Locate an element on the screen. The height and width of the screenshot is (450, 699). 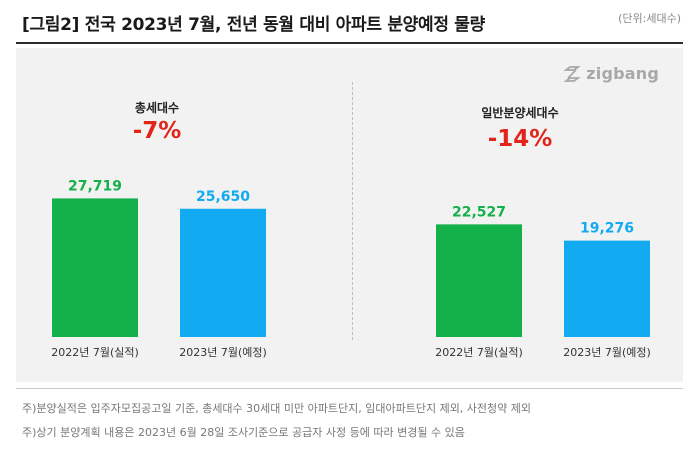
category-label-general-1: 2023년 7월(예정) is located at coordinates (607, 352).